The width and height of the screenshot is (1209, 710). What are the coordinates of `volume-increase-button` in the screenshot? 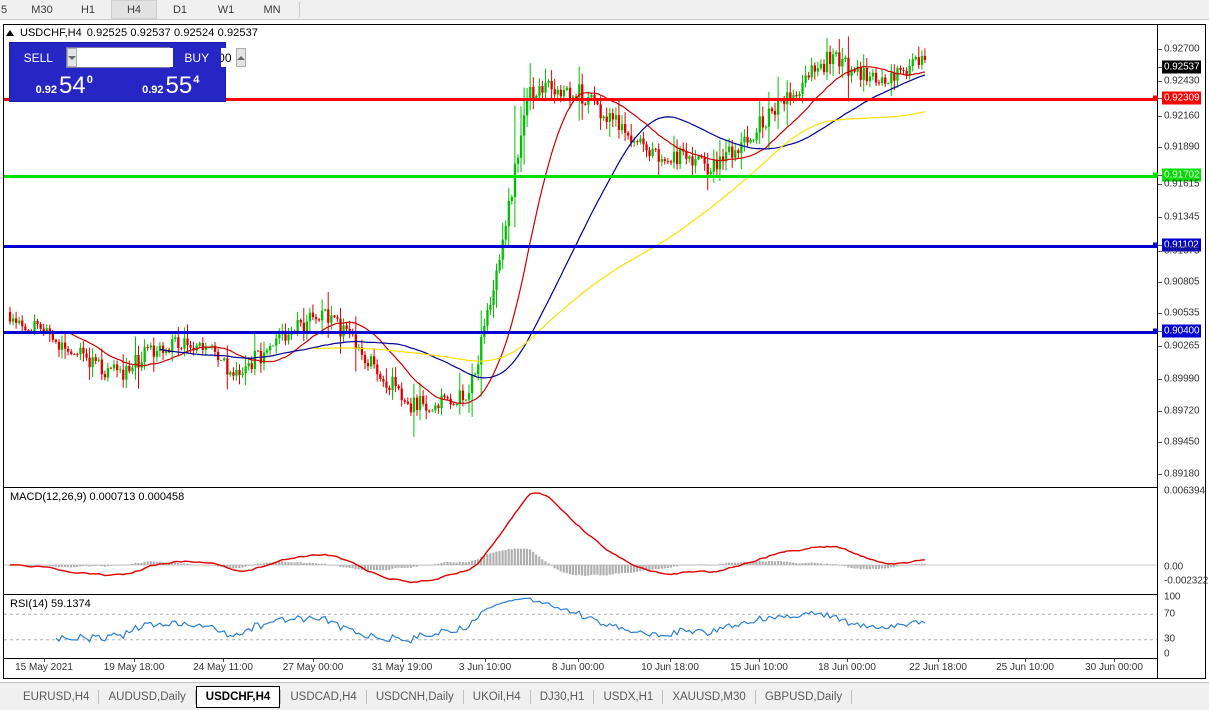 It's located at (240, 57).